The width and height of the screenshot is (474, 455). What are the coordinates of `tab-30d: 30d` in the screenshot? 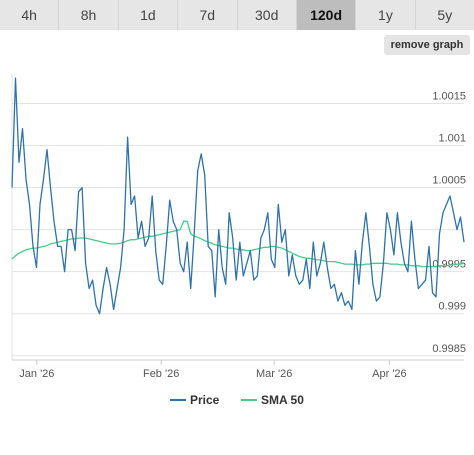 It's located at (267, 15).